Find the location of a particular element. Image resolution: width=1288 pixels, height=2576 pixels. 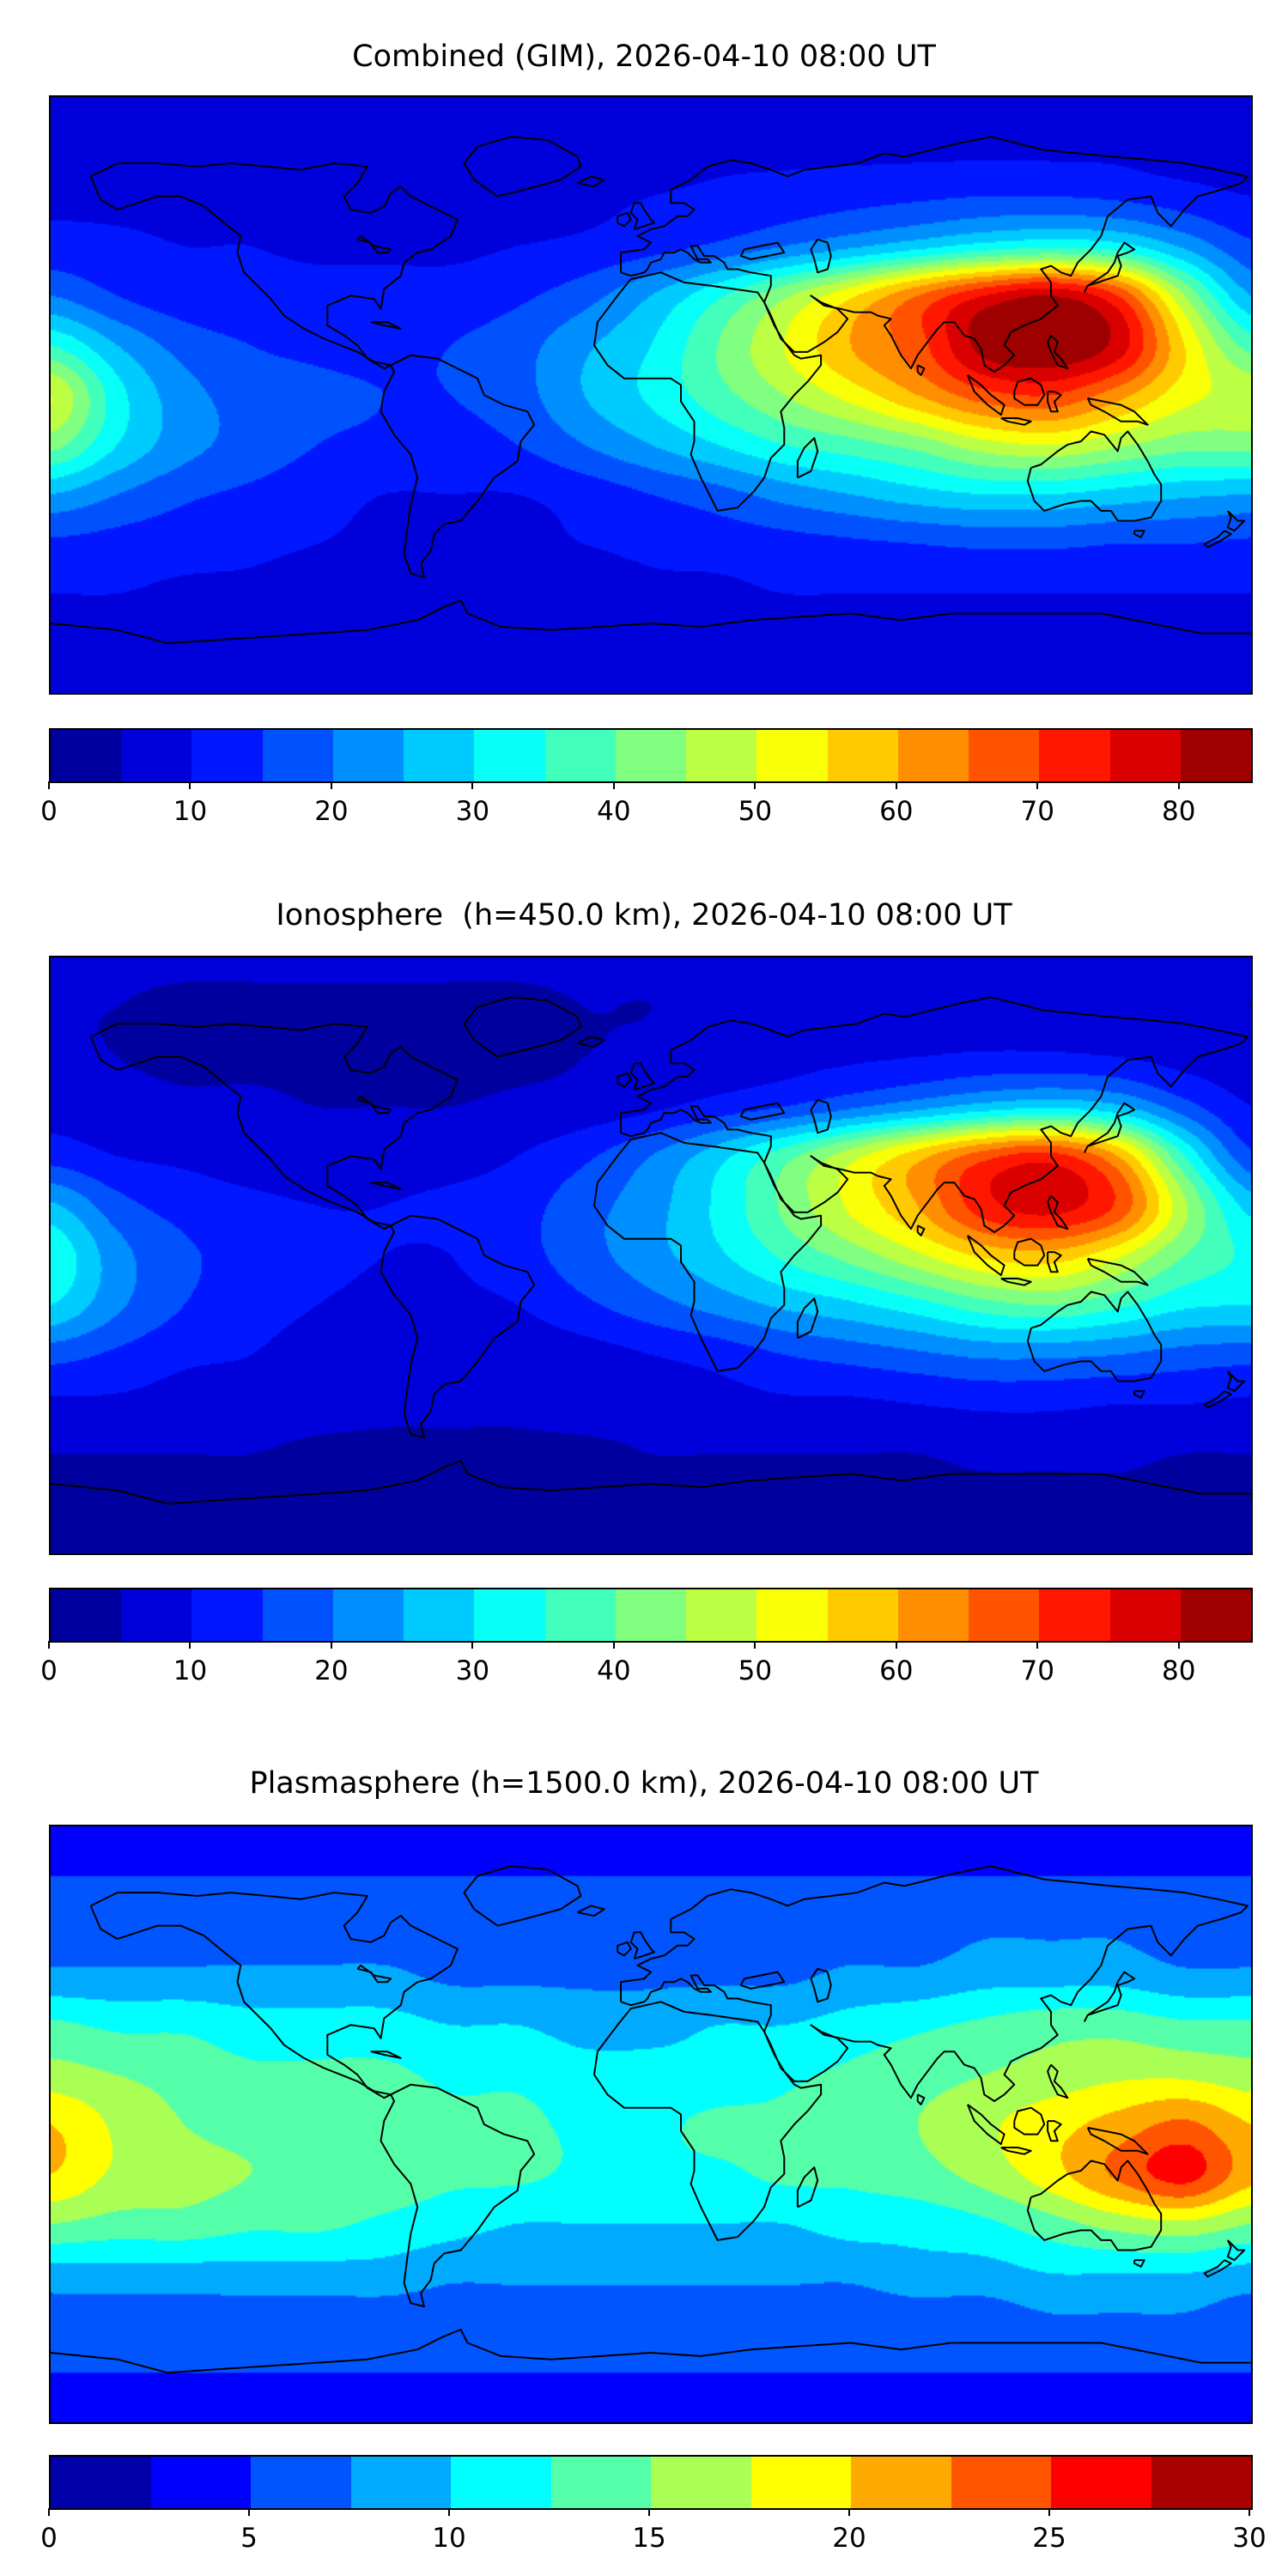

colorbar-tick-labels: 0 5 10 15 20 25 30 is located at coordinates (653, 2534).